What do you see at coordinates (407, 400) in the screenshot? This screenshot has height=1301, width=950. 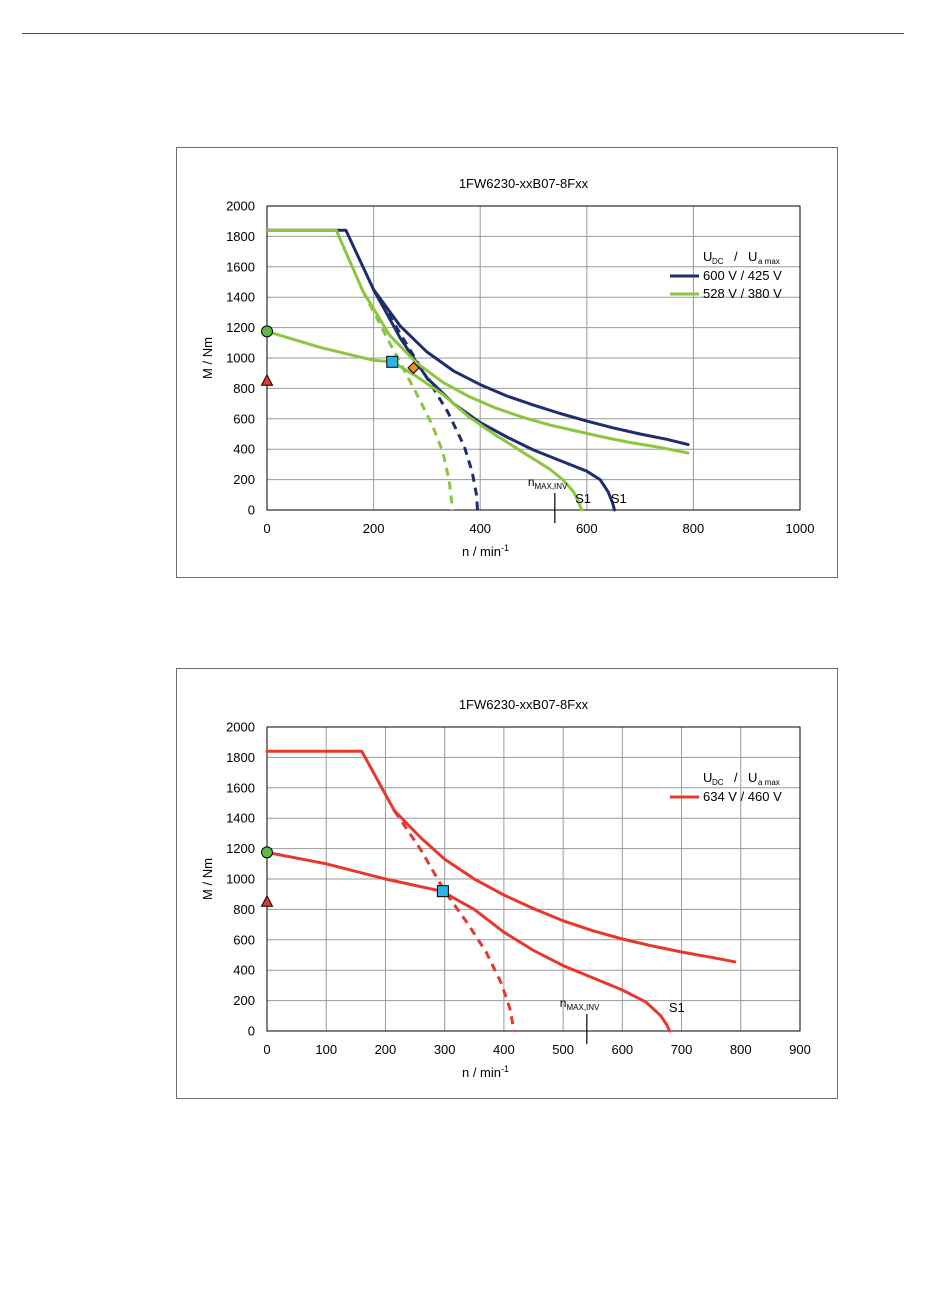 I see `series-2-curve-3-dashed` at bounding box center [407, 400].